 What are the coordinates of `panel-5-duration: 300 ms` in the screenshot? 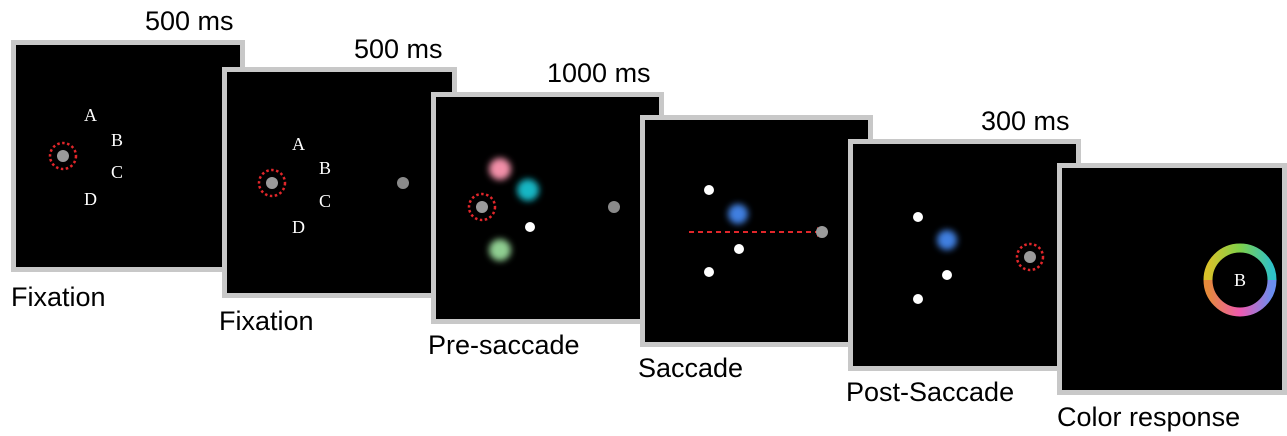 It's located at (1025, 121).